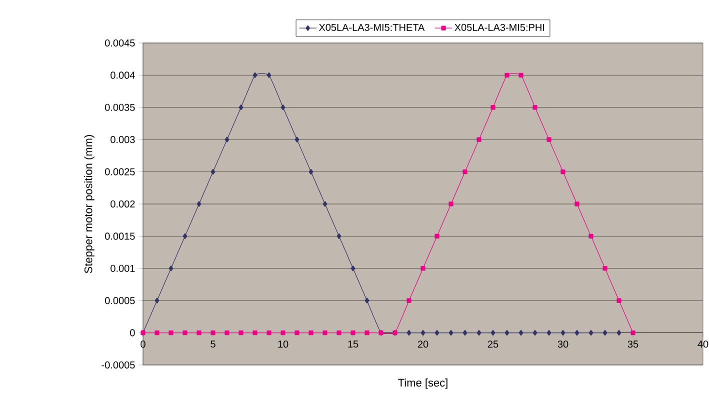  Describe the element at coordinates (633, 344) in the screenshot. I see `x-tick-label: 35` at that location.